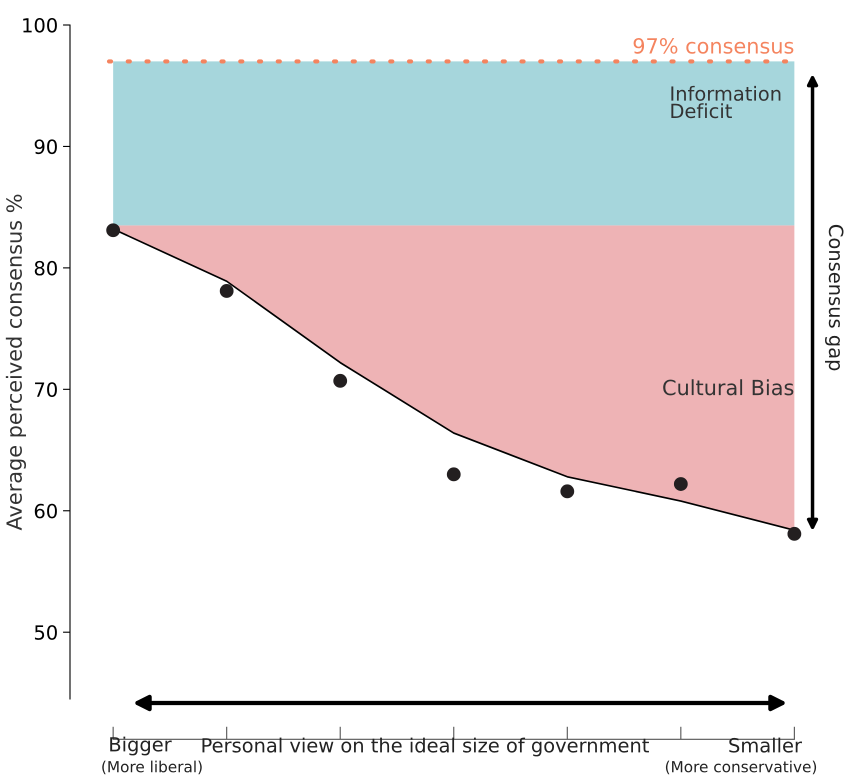 This screenshot has height=777, width=850. What do you see at coordinates (765, 745) in the screenshot?
I see `text: Smaller` at bounding box center [765, 745].